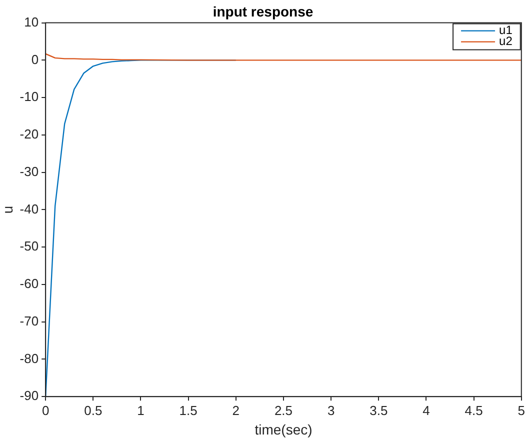 The width and height of the screenshot is (528, 439). Describe the element at coordinates (426, 410) in the screenshot. I see `x-tick-label: 4` at that location.